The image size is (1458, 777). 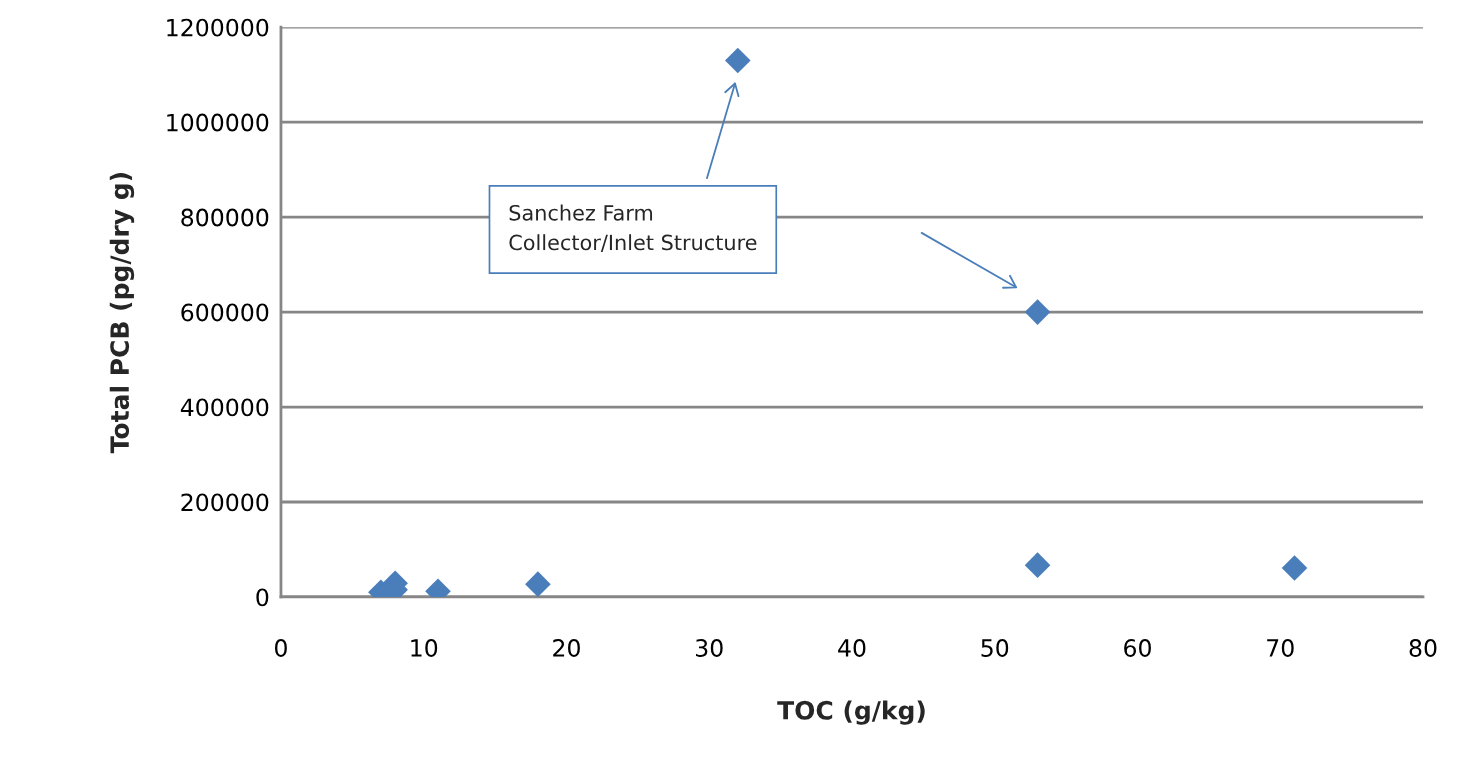 I want to click on y-tick-label: 1000000, so click(x=218, y=122).